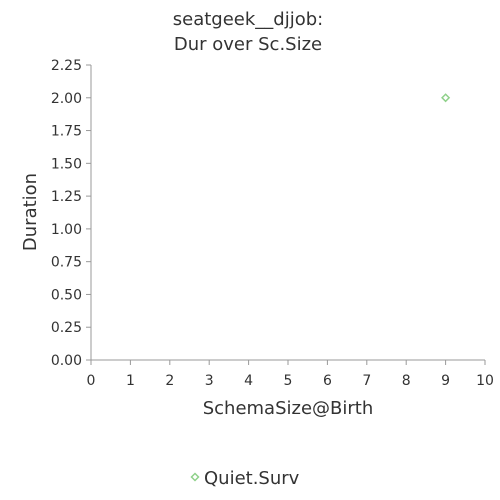 This screenshot has width=500, height=500. What do you see at coordinates (366, 381) in the screenshot?
I see `x-tick-label: 7` at bounding box center [366, 381].